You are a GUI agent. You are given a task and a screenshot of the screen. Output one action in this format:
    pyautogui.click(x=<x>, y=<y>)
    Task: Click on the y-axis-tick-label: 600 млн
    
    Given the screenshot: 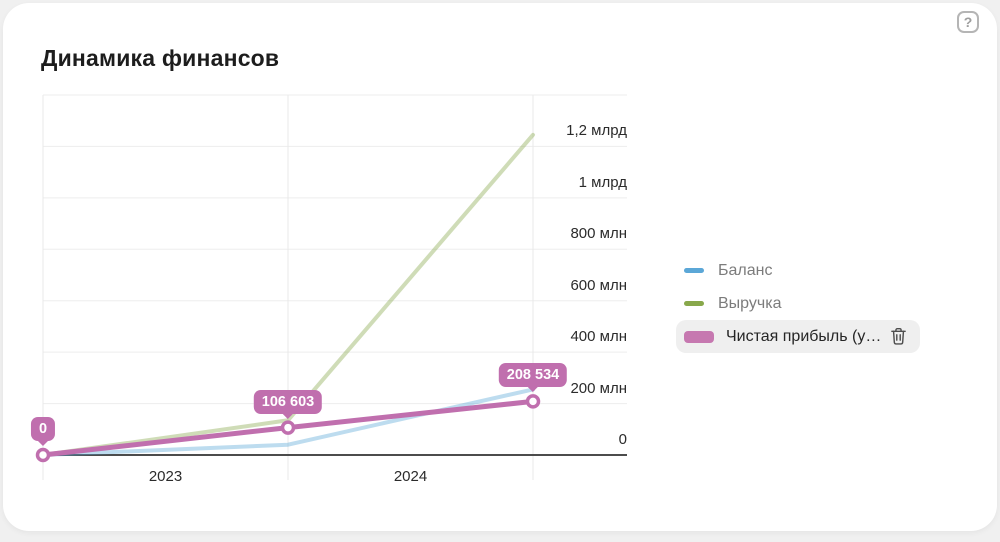 What is the action you would take?
    pyautogui.click(x=598, y=285)
    